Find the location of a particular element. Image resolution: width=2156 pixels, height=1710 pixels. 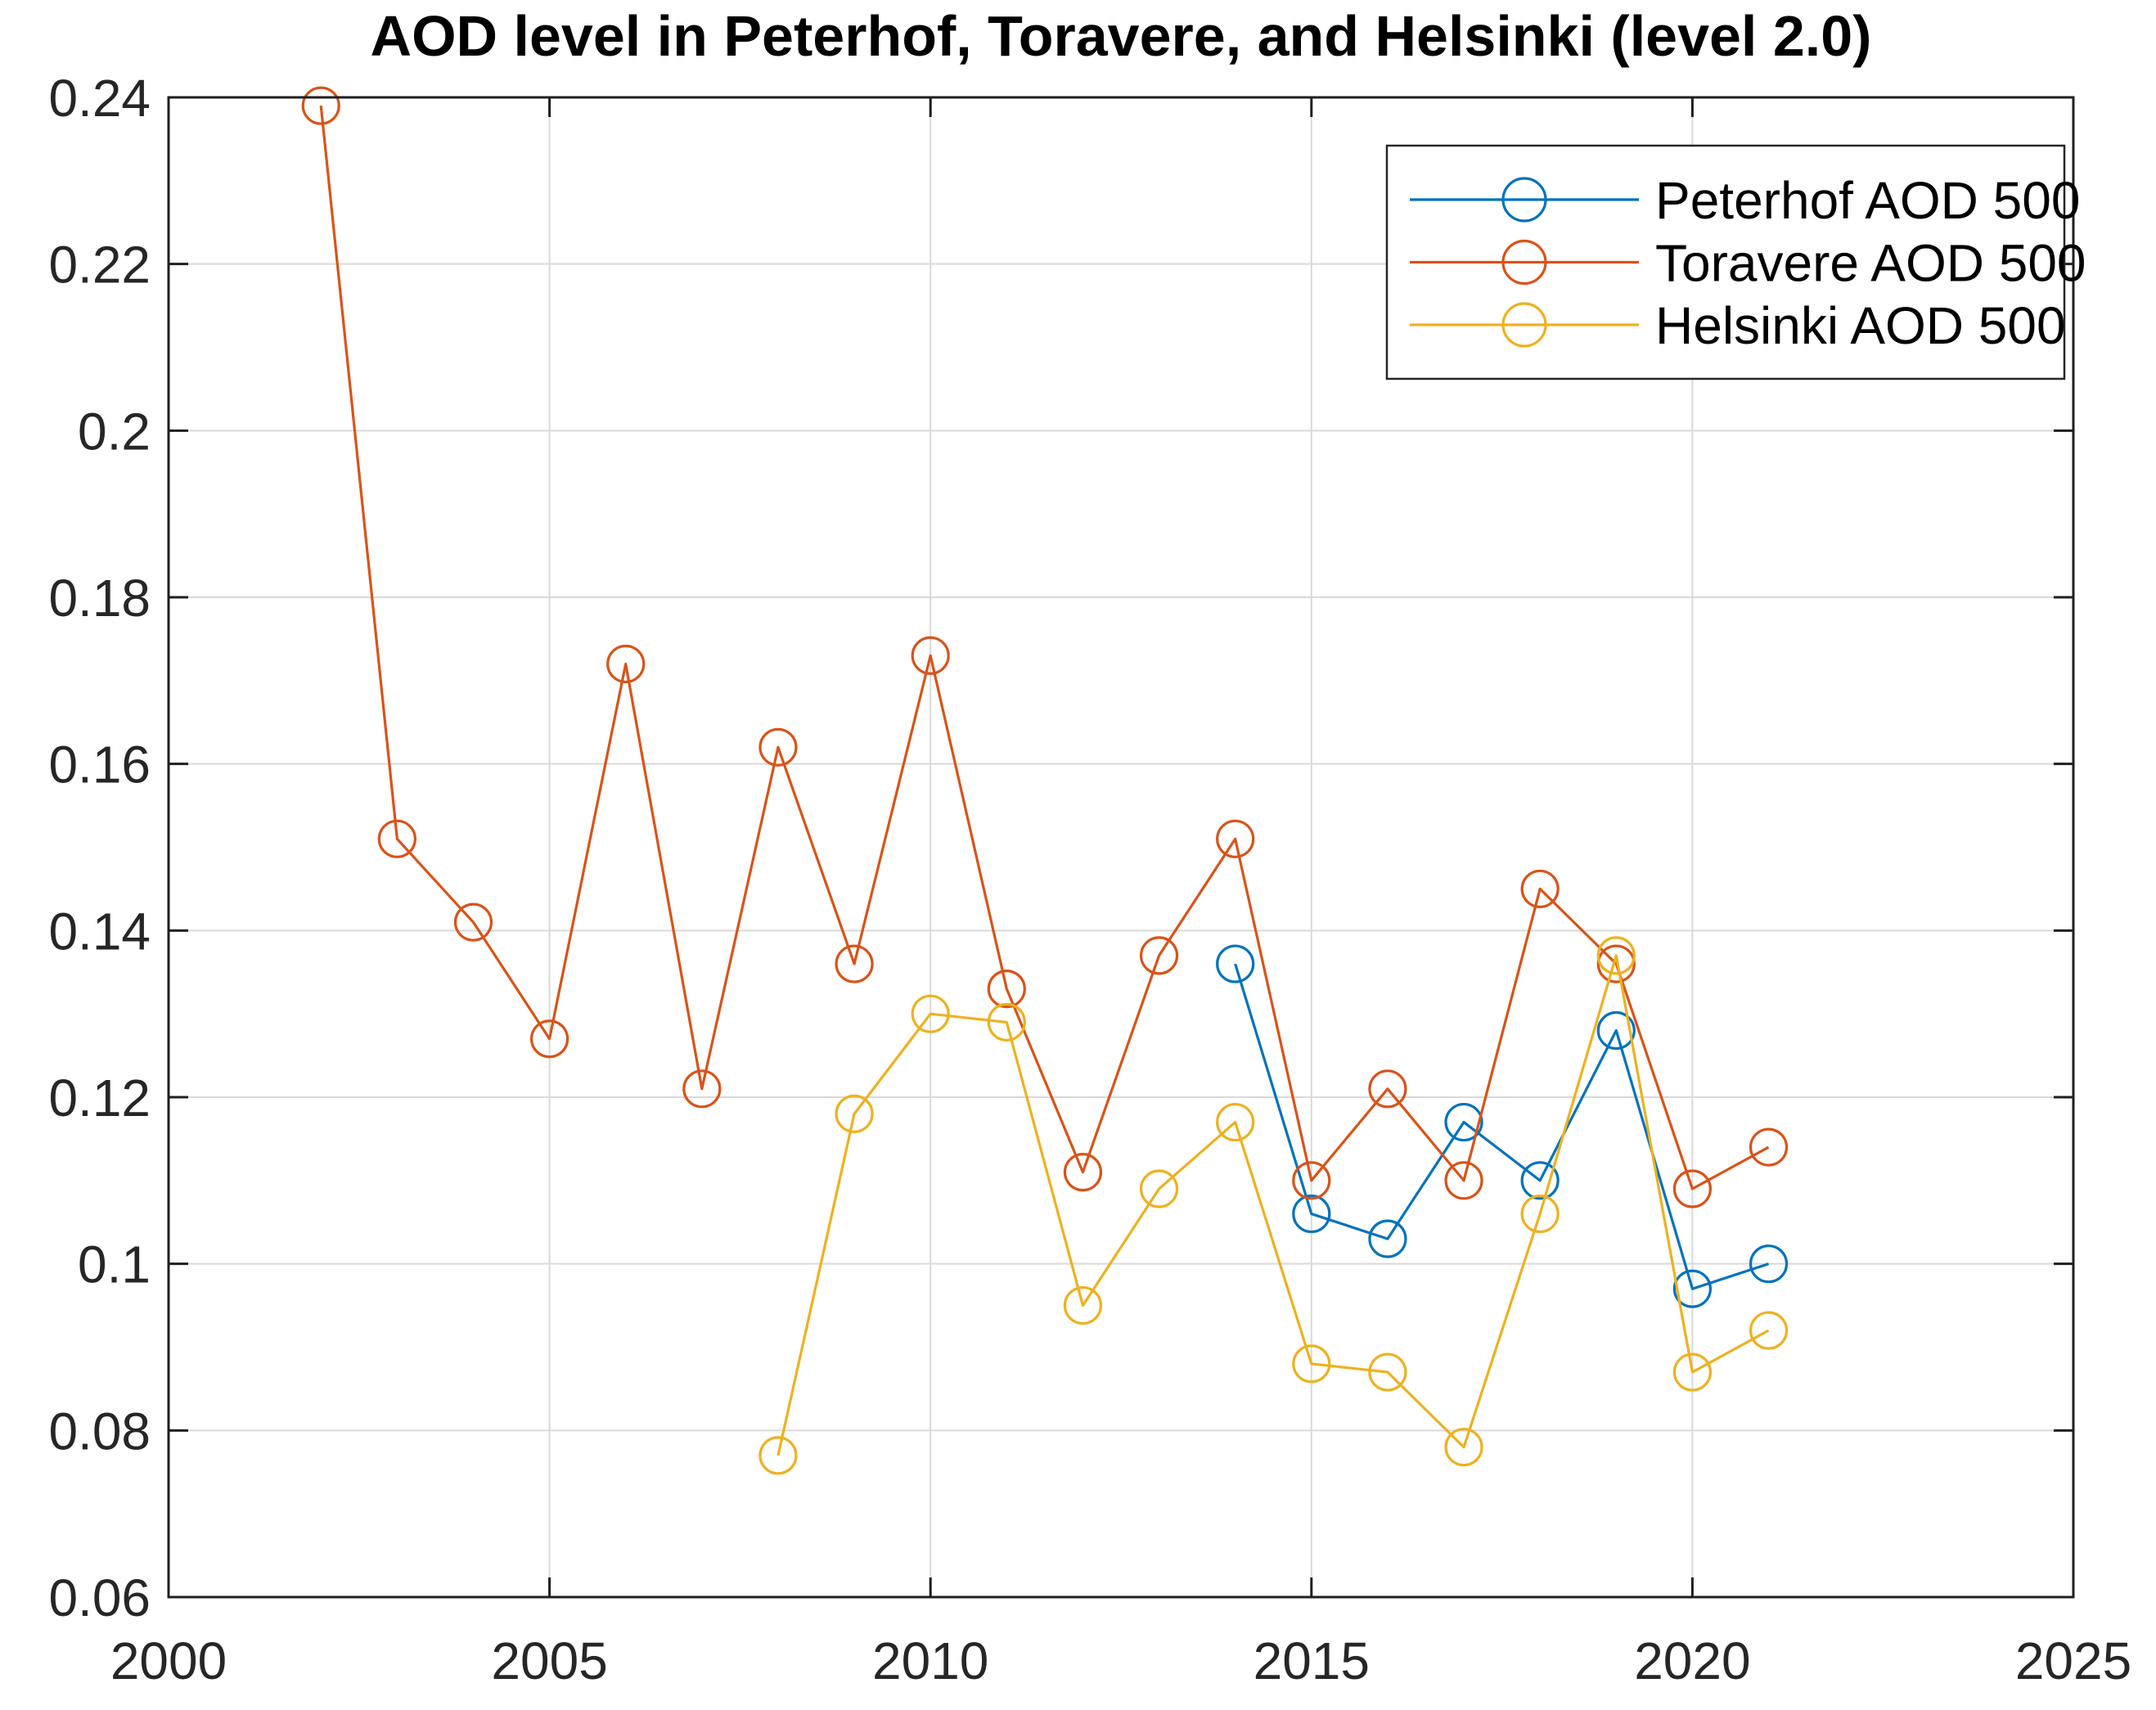

y-tick-label-0.14: 0.14 is located at coordinates (100, 932).